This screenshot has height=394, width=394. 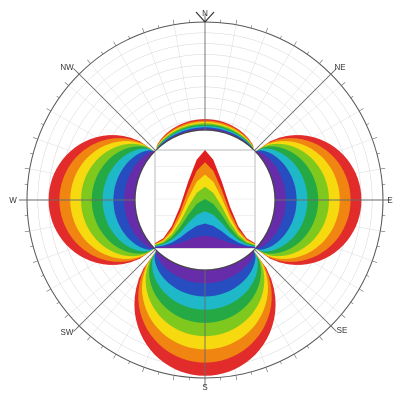 I want to click on label-w: W, so click(x=13, y=200).